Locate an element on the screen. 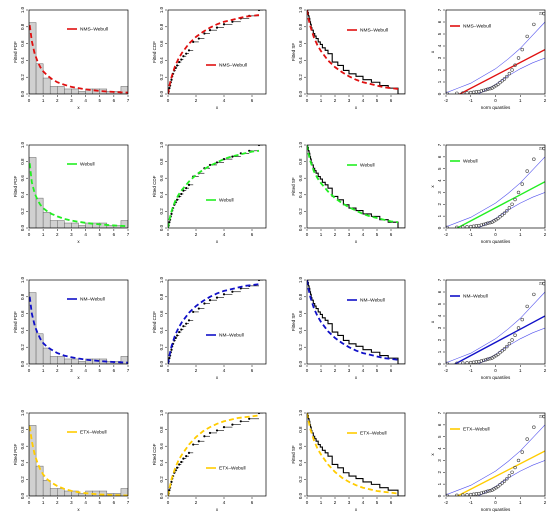 This screenshot has width=550, height=521. legend-label: ETX–Webull is located at coordinates (476, 430).